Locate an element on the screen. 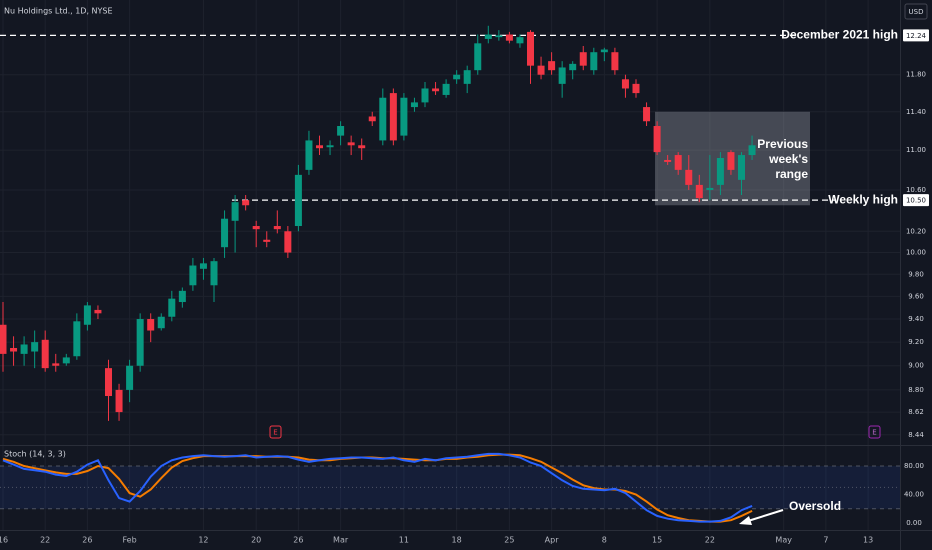 This screenshot has width=932, height=550. currency: USD is located at coordinates (916, 12).